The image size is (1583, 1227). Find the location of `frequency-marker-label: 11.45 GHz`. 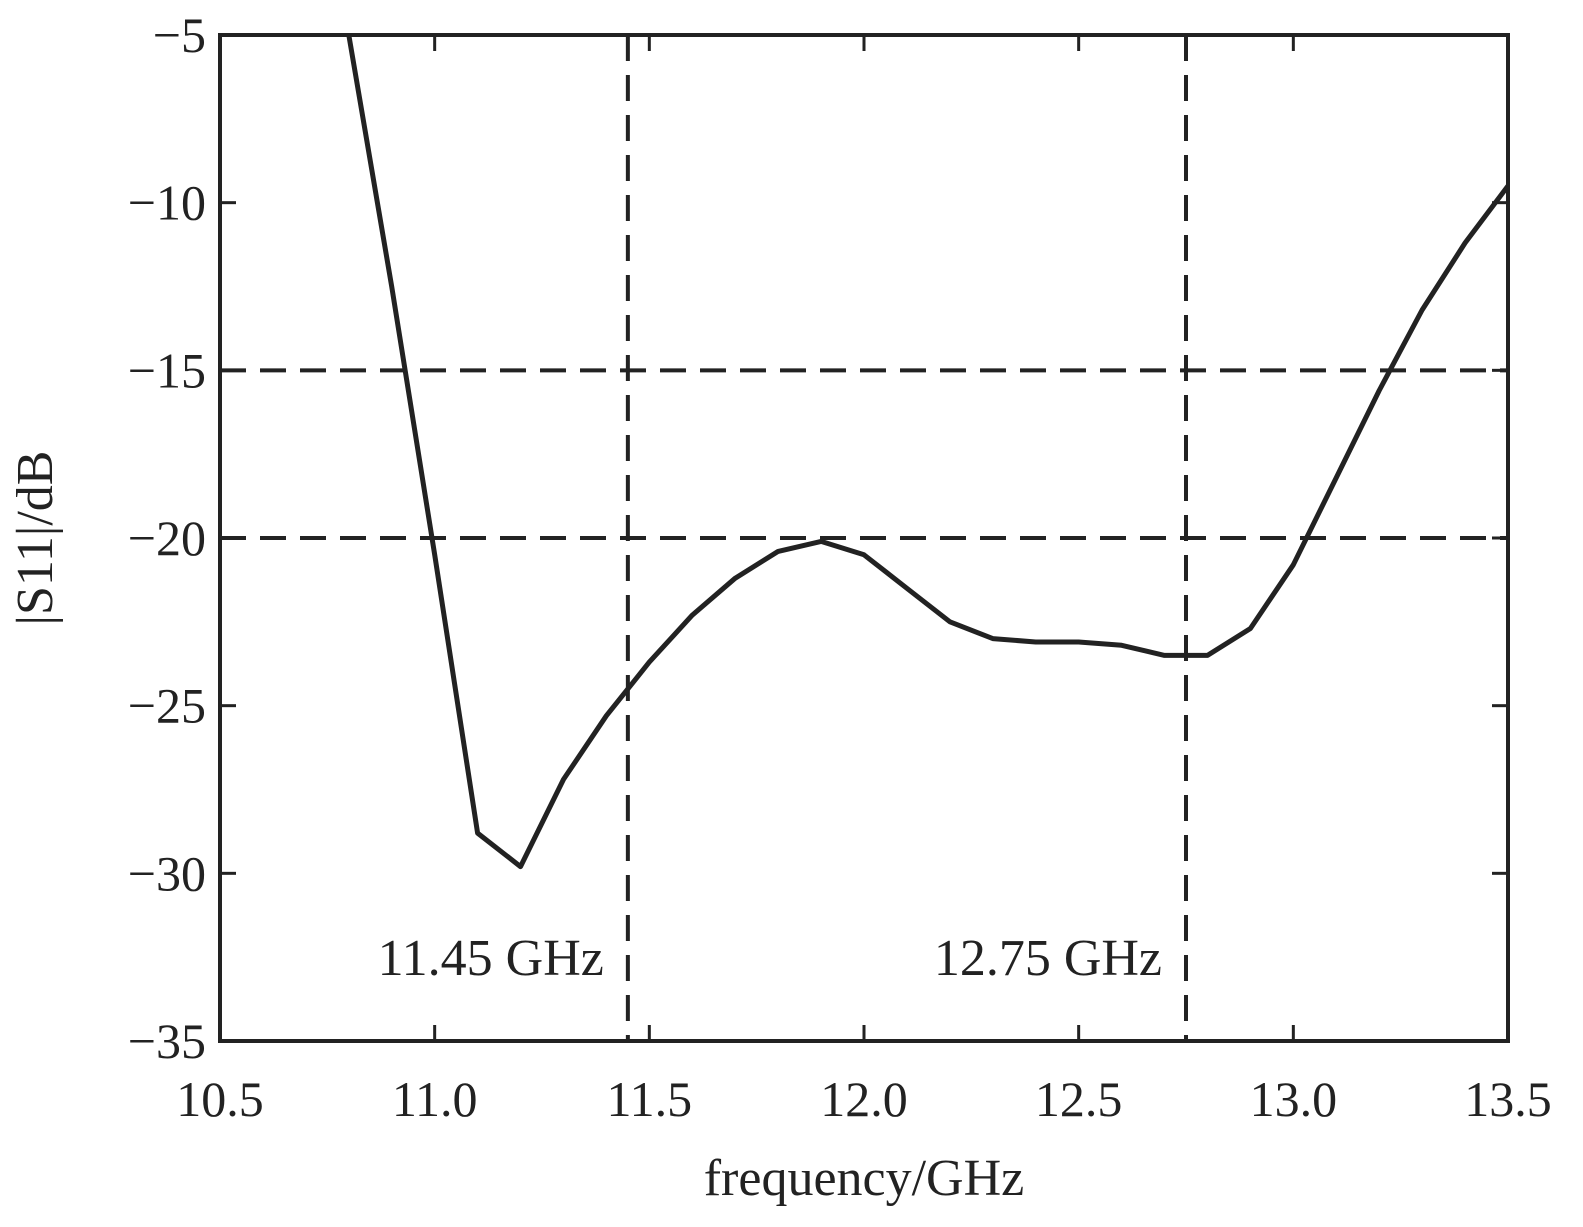

frequency-marker-label: 11.45 GHz is located at coordinates (491, 958).